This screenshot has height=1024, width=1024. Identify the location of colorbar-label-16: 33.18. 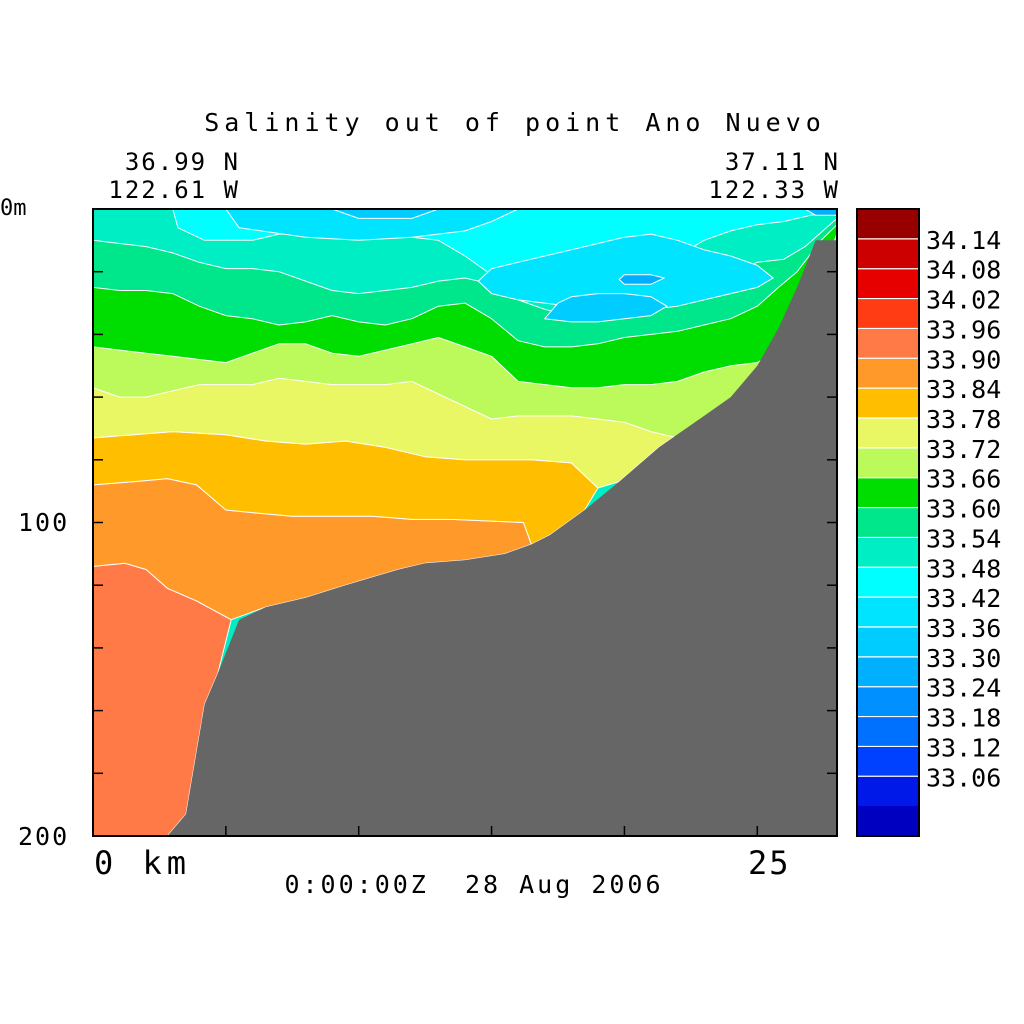
(963, 718).